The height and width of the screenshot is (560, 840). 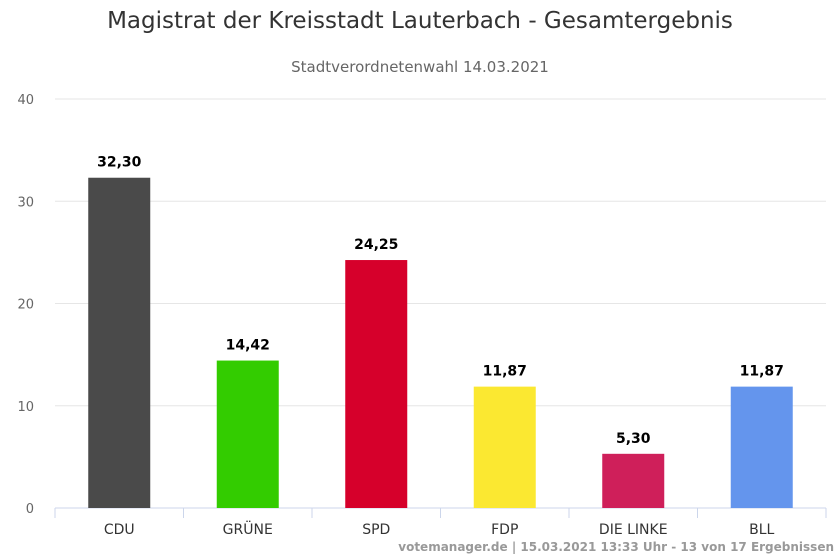 What do you see at coordinates (633, 439) in the screenshot?
I see `data-label: 5,30` at bounding box center [633, 439].